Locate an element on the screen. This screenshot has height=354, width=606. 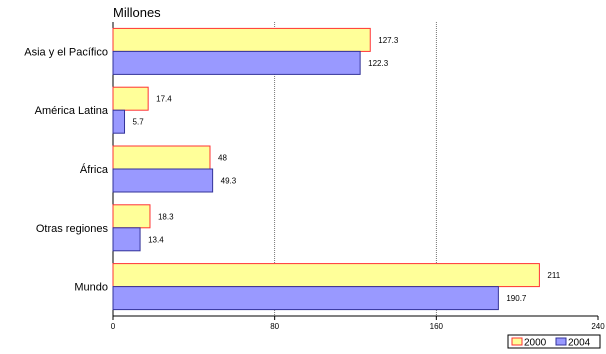
data-label: 49.3 is located at coordinates (229, 181).